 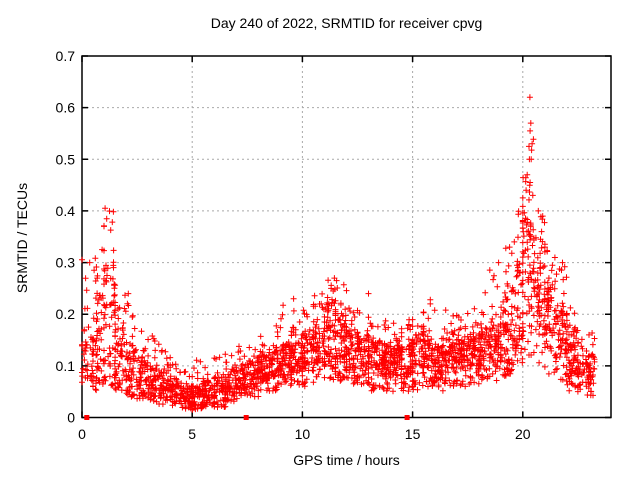 What do you see at coordinates (66, 108) in the screenshot?
I see `y-tick-label: 0.6` at bounding box center [66, 108].